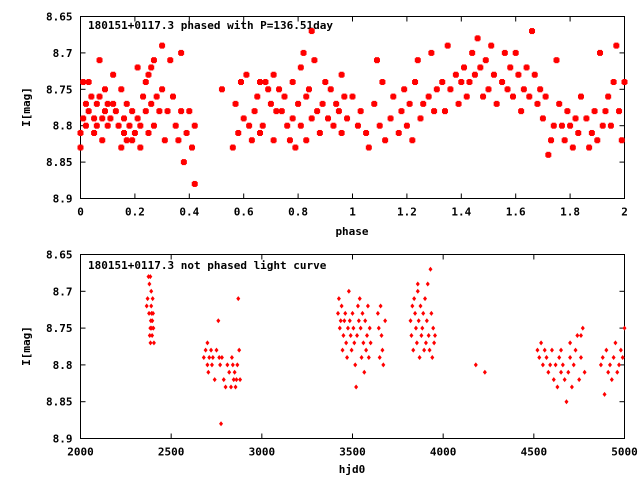 Image resolution: width=640 pixels, height=485 pixels. Describe the element at coordinates (189, 212) in the screenshot. I see `x-tick-label: 0.4` at that location.